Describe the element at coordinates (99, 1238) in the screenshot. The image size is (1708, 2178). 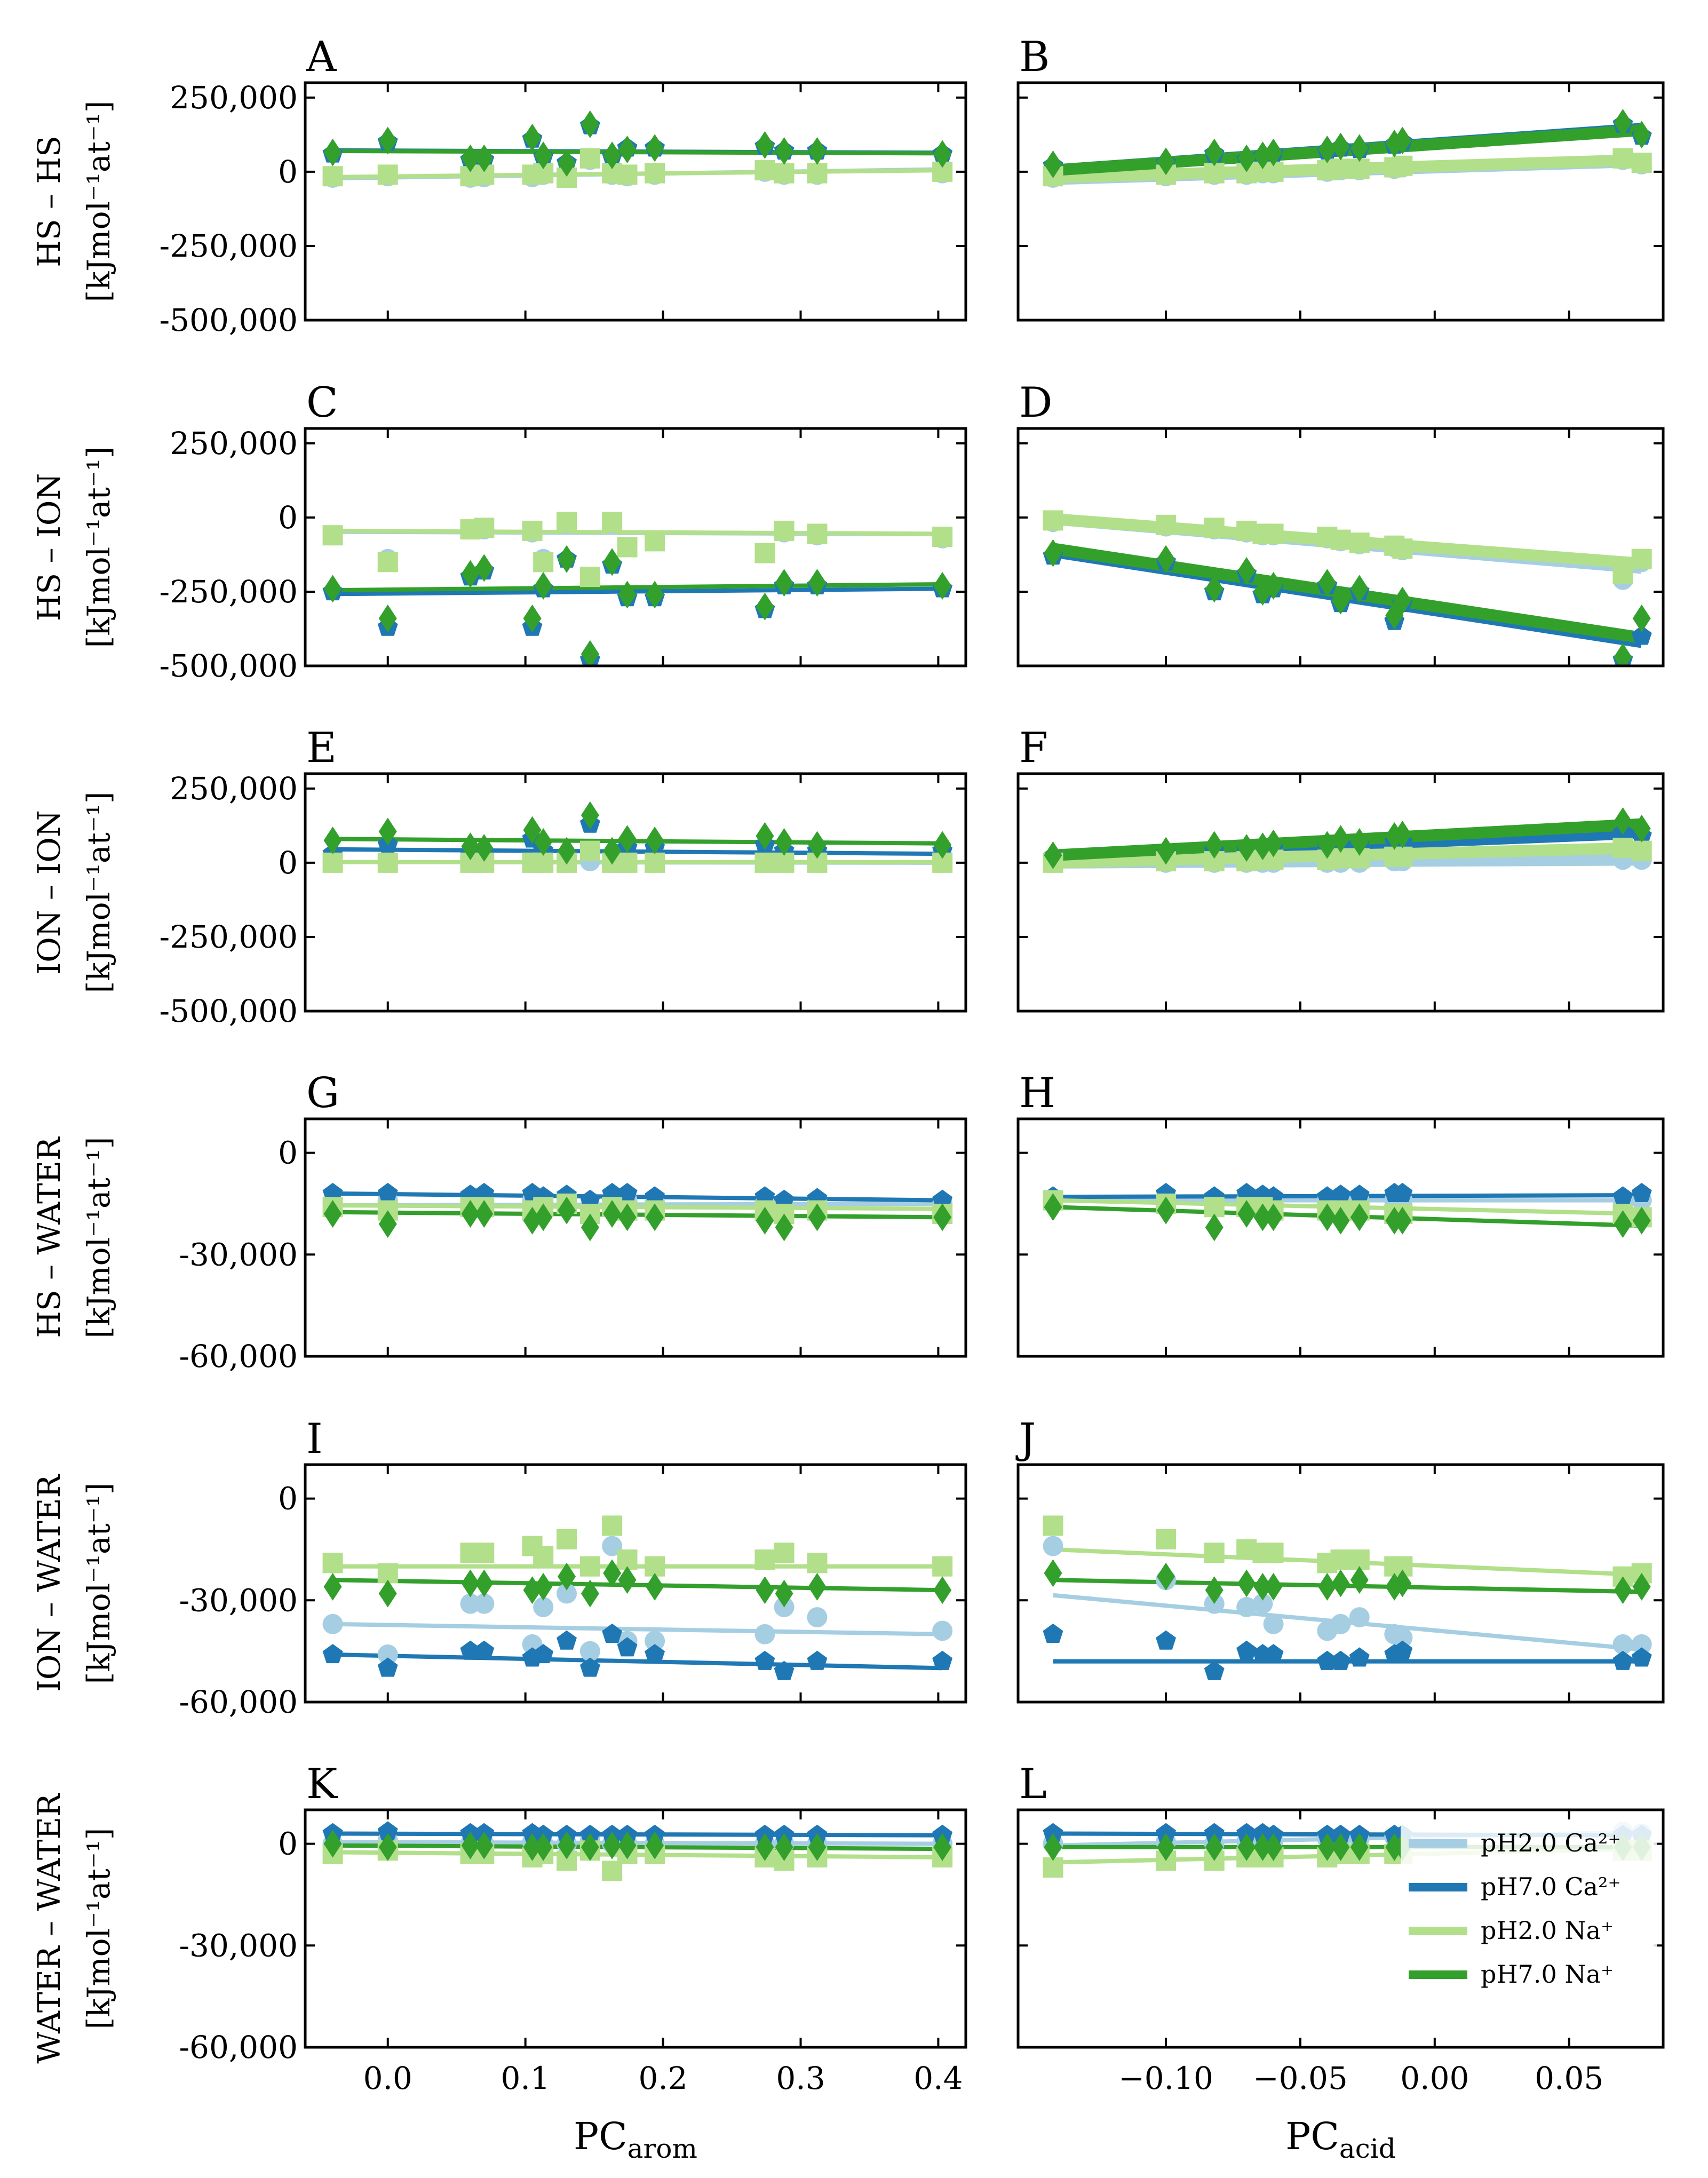
I see `y-axis-unit-G: [kJmol⁻¹at⁻¹]` at that location.